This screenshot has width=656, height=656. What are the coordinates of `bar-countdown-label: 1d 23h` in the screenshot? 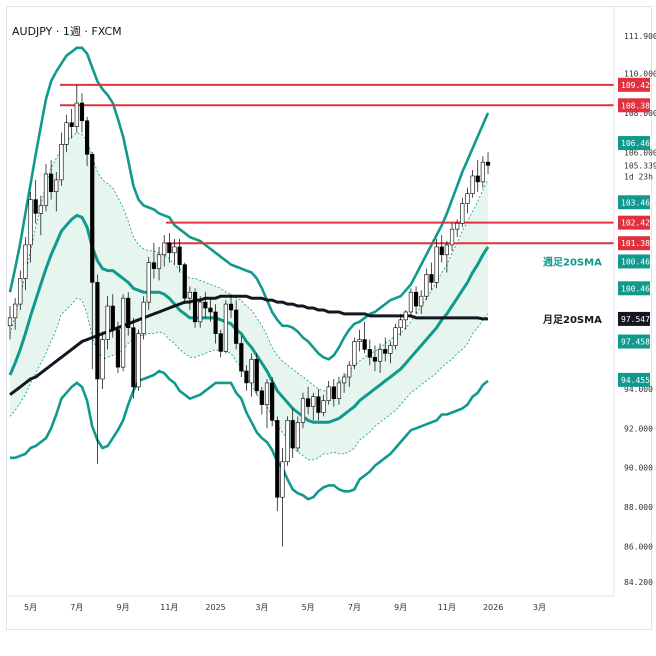 It's located at (638, 176).